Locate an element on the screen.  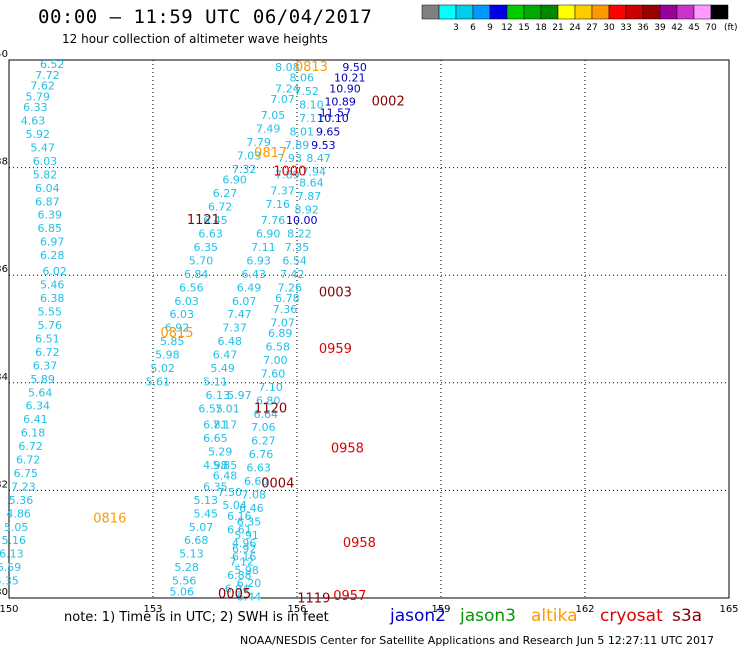
y-tick-label: 32 is located at coordinates (4, 484).